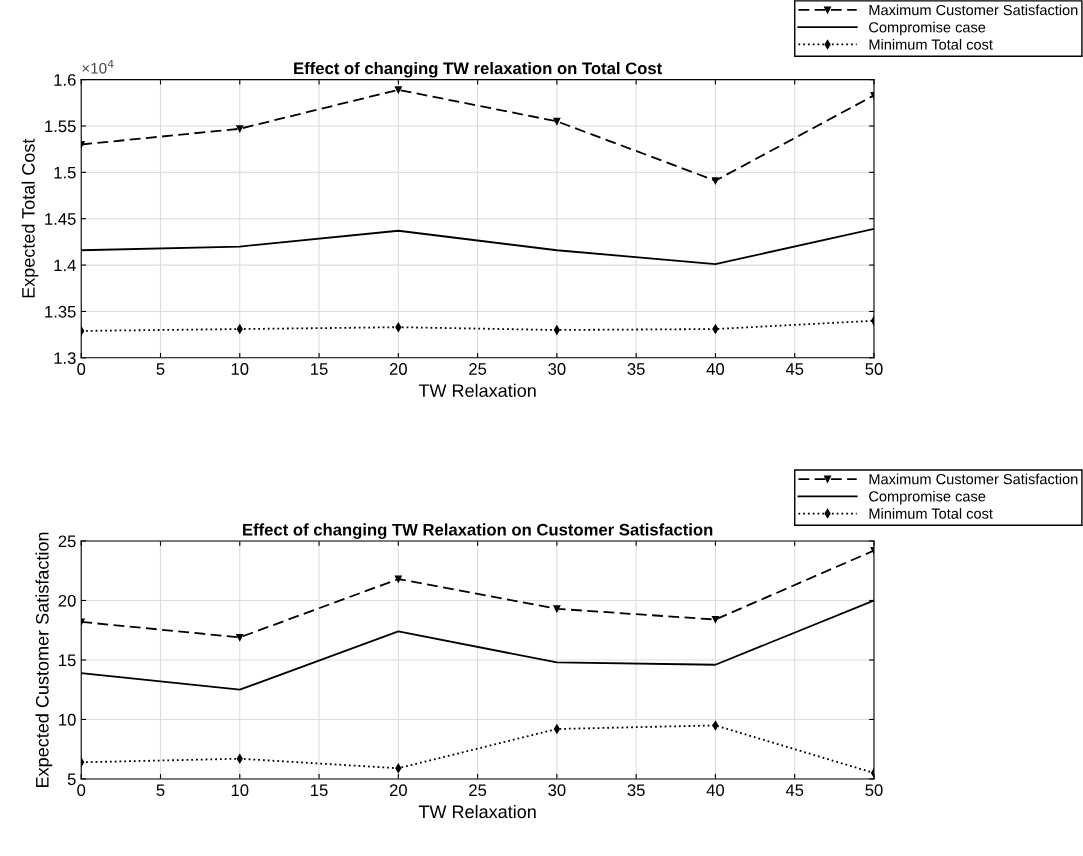  What do you see at coordinates (67, 660) in the screenshot?
I see `y-tick-label: 15` at bounding box center [67, 660].